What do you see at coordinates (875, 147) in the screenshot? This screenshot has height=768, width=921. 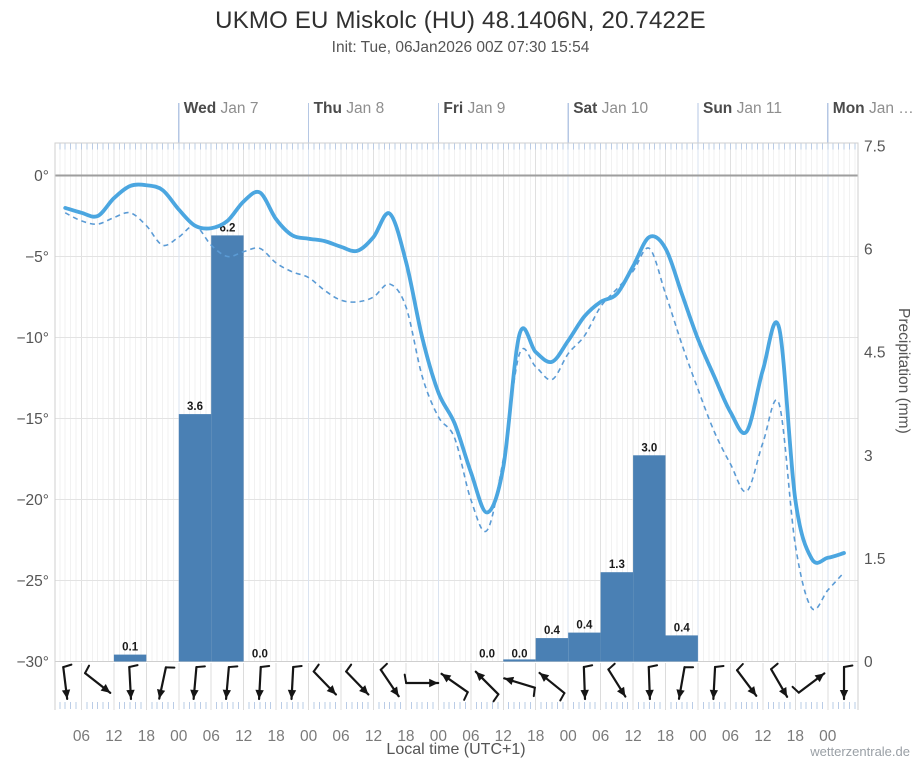 I see `right-axis-tick-label: 7.5` at bounding box center [875, 147].